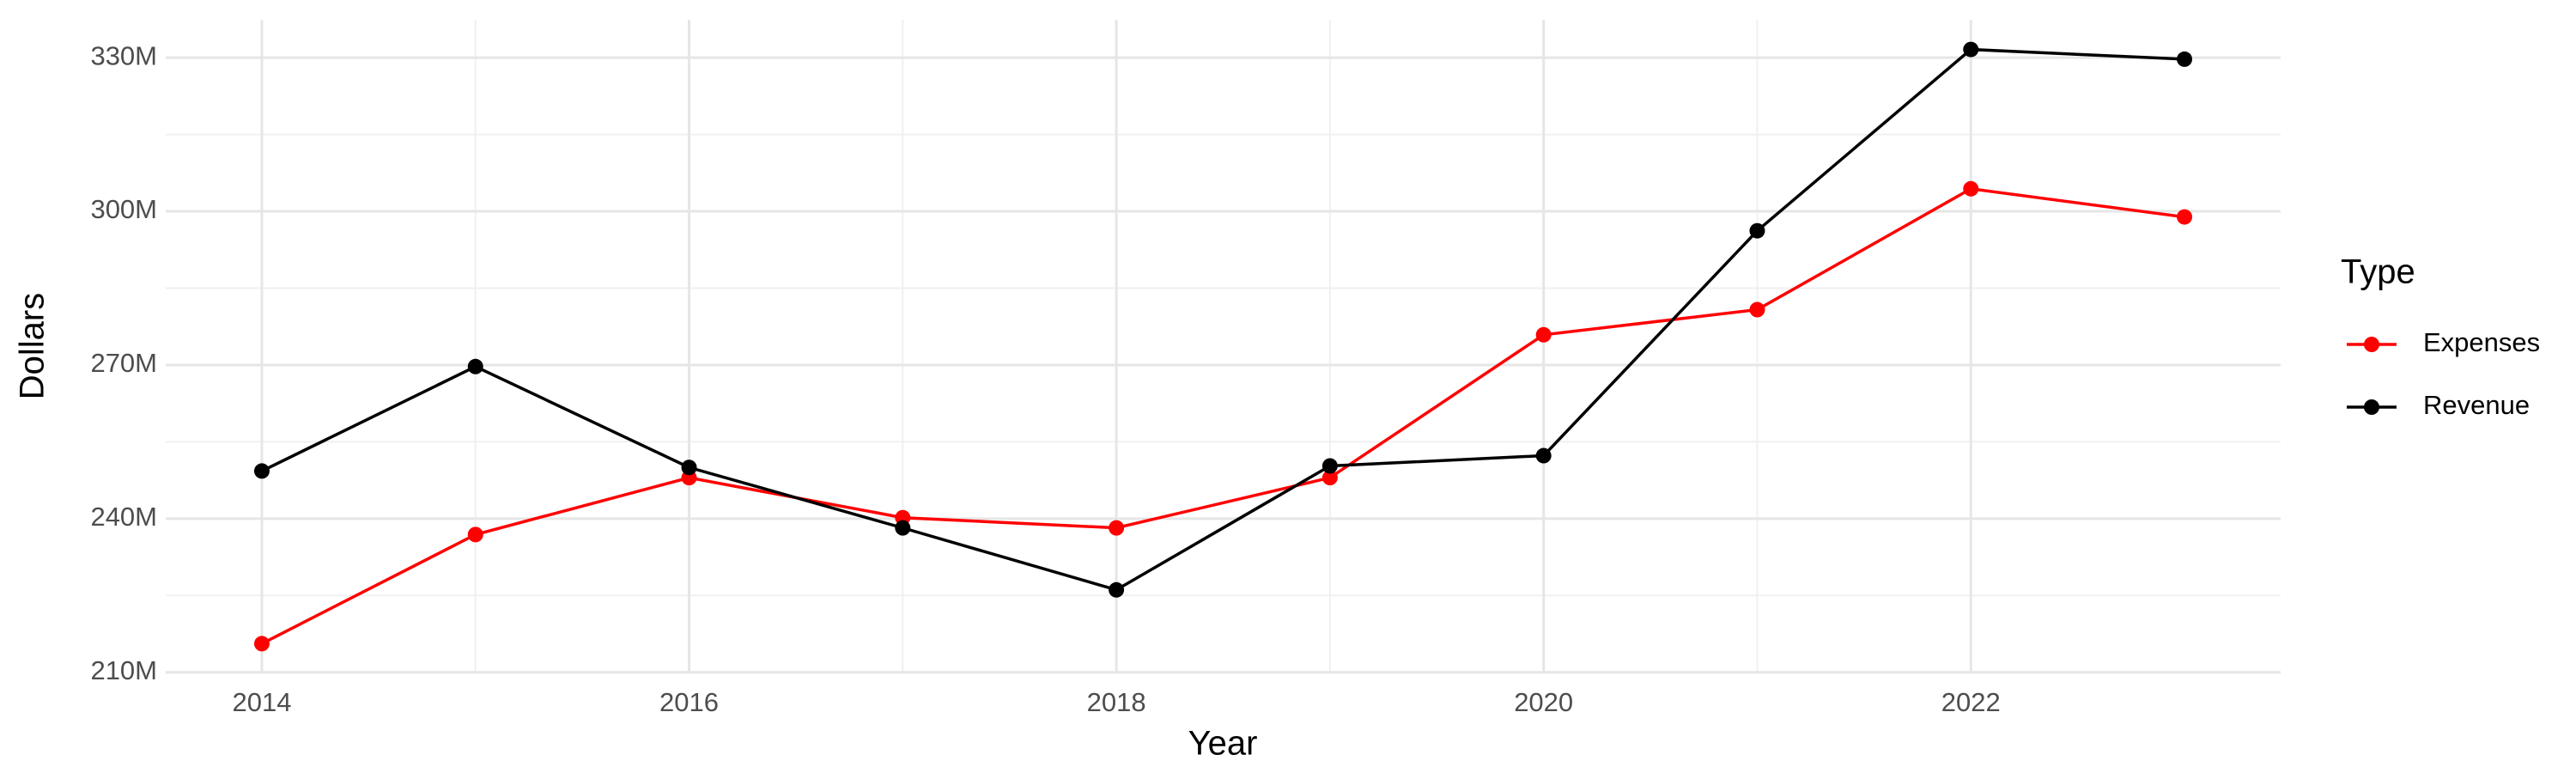 Image resolution: width=2576 pixels, height=773 pixels. I want to click on y-tick-label: 240M, so click(123, 517).